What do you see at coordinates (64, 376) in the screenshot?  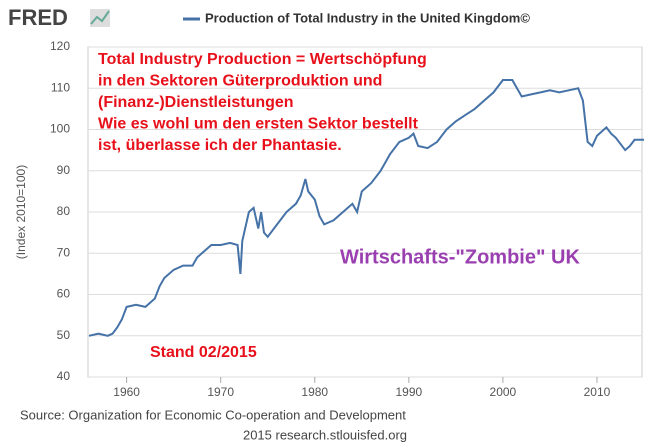 I see `y-tick-label: 40` at bounding box center [64, 376].